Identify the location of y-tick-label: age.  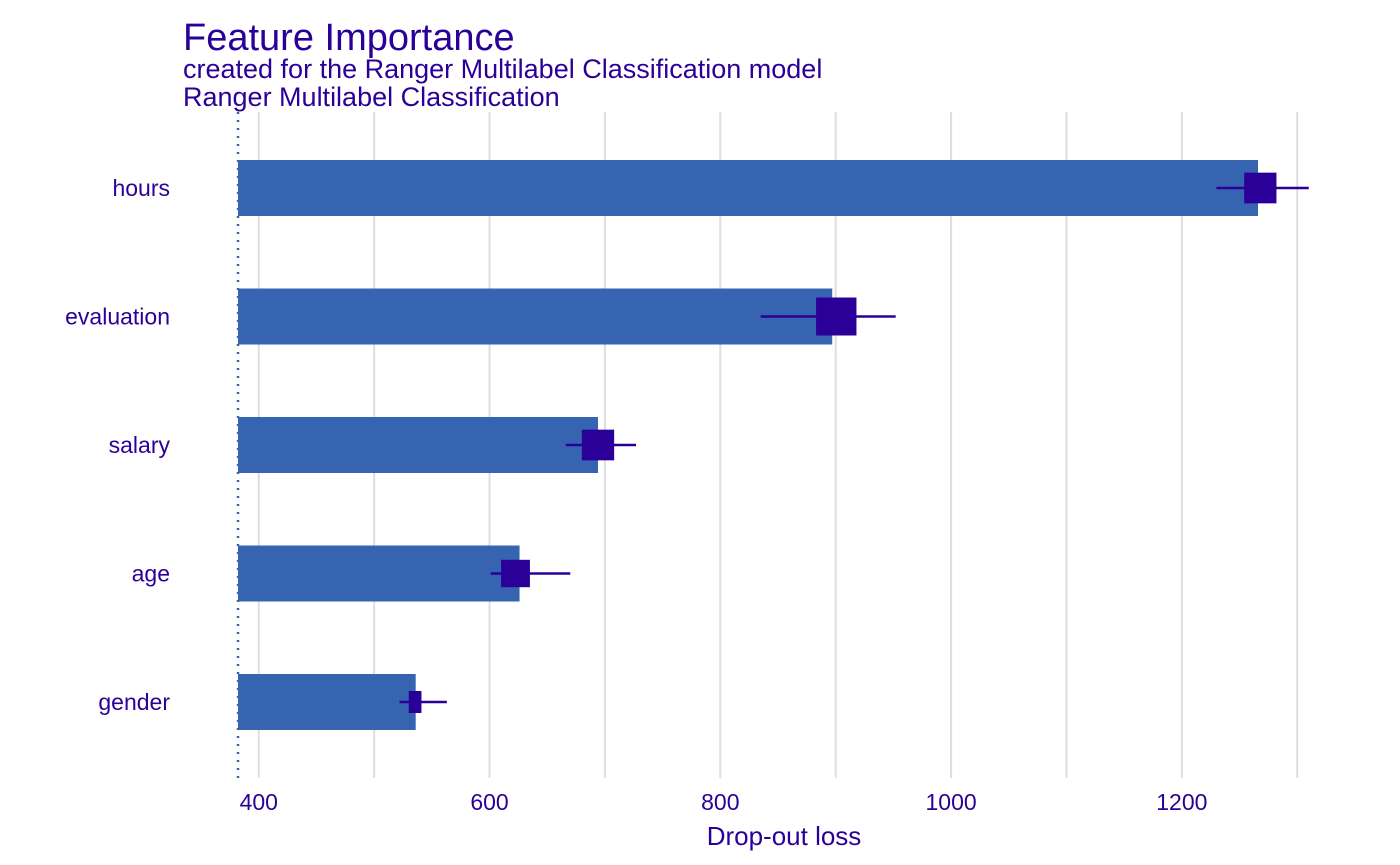
(151, 574).